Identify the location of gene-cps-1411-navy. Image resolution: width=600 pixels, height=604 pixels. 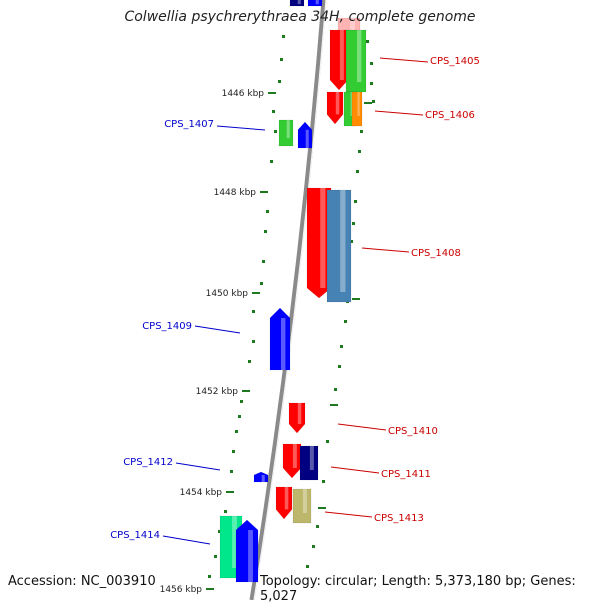
(309, 463).